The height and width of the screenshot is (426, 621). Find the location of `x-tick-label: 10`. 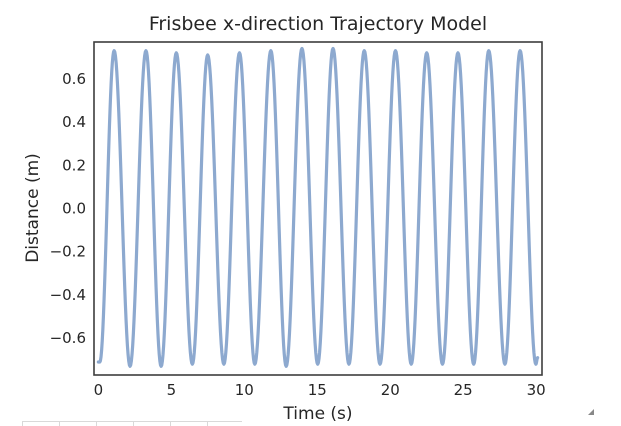

x-tick-label: 10 is located at coordinates (244, 390).